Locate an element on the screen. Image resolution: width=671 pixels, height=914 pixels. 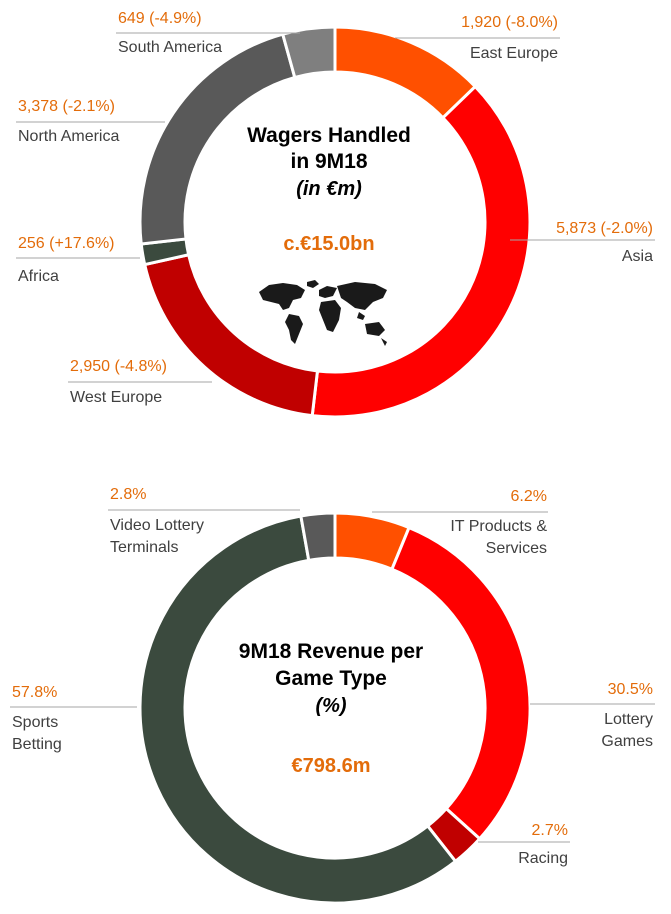
revenue-title-line-1: 9M18 Revenue per is located at coordinates (331, 651).